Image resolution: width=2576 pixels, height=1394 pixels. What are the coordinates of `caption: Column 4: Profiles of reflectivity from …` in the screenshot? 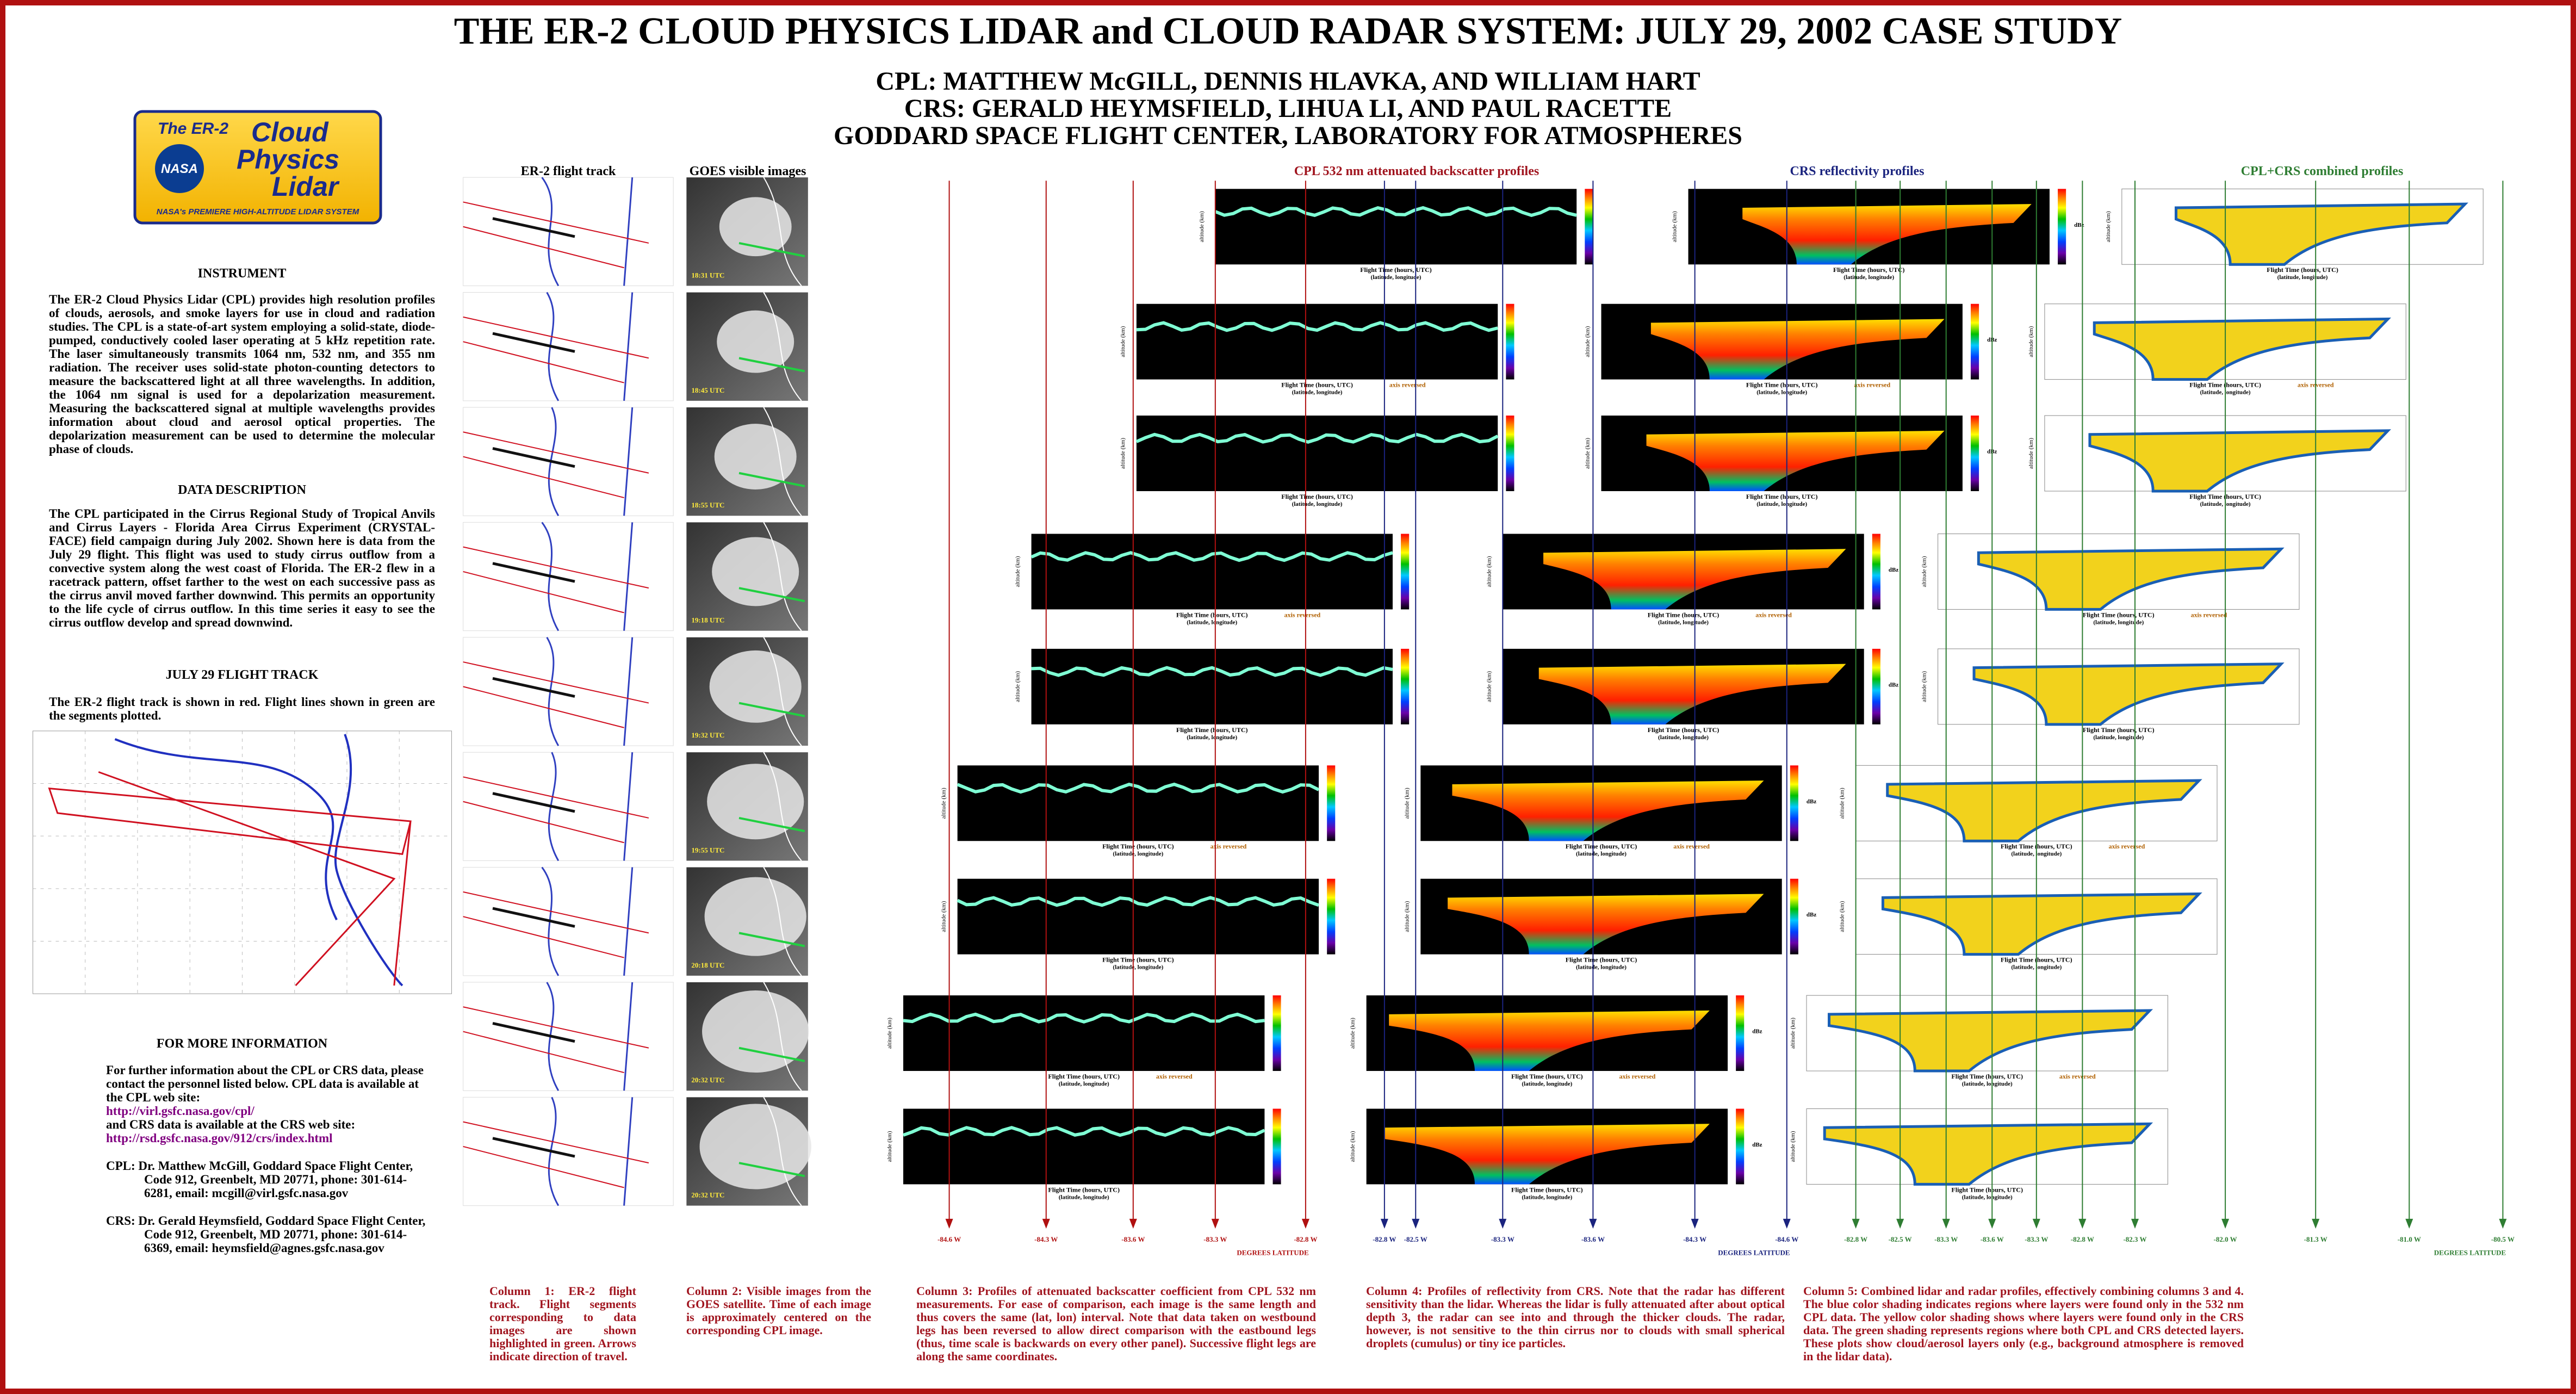 It's located at (1576, 1317).